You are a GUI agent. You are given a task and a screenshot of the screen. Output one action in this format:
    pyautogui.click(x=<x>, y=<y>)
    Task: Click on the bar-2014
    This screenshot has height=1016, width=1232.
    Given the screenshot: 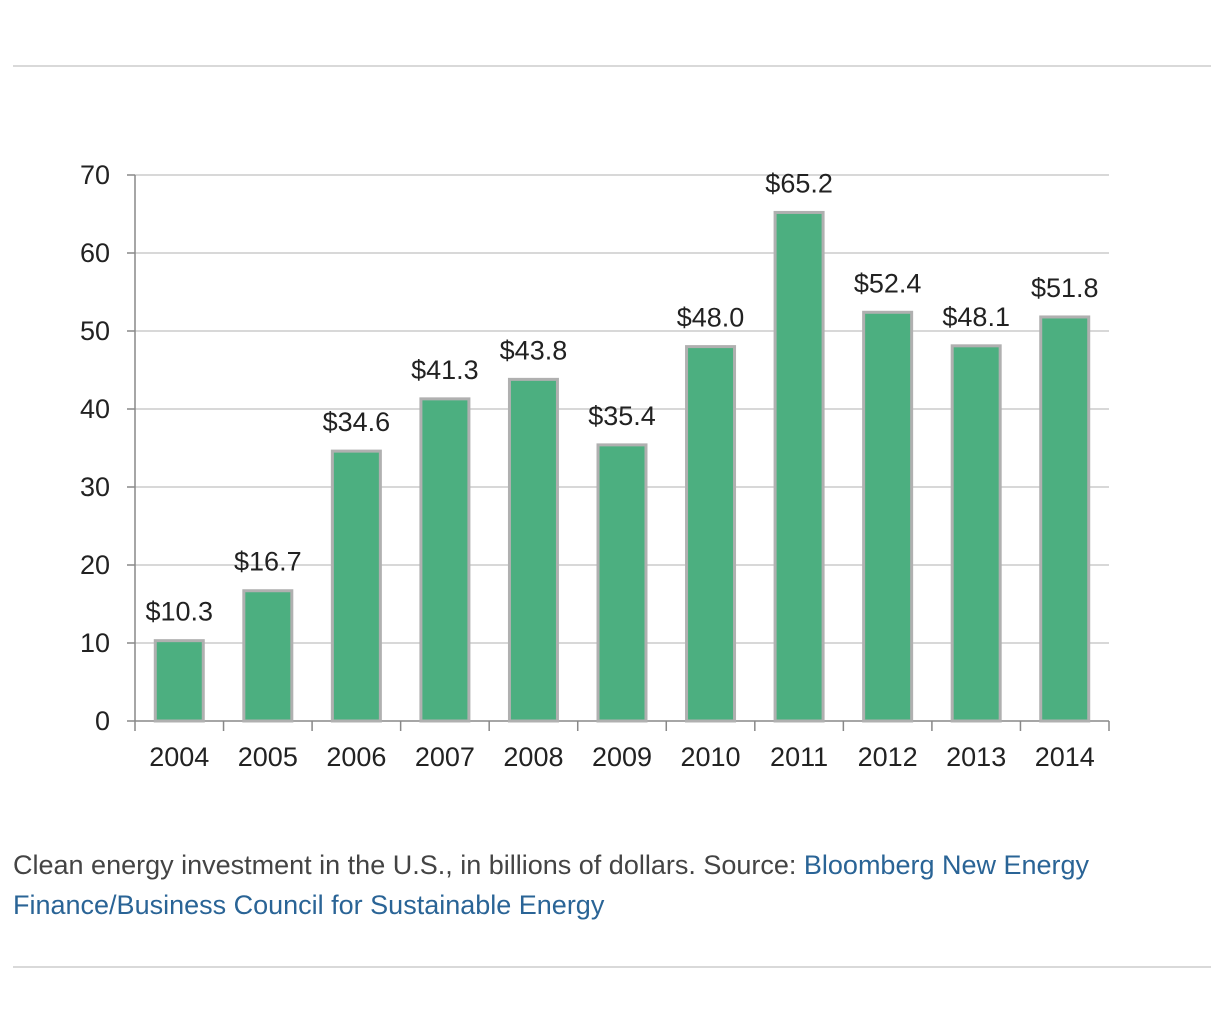 What is the action you would take?
    pyautogui.click(x=1065, y=519)
    